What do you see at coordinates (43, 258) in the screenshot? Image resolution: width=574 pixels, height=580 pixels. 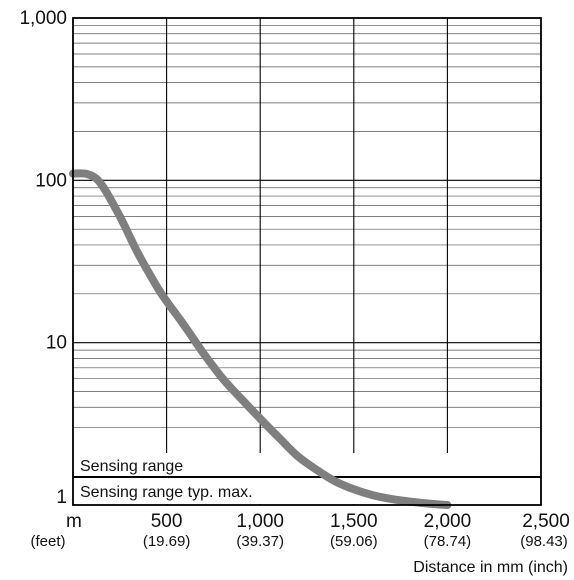 I see `y-tick-labels: 1 10 100 1,000` at bounding box center [43, 258].